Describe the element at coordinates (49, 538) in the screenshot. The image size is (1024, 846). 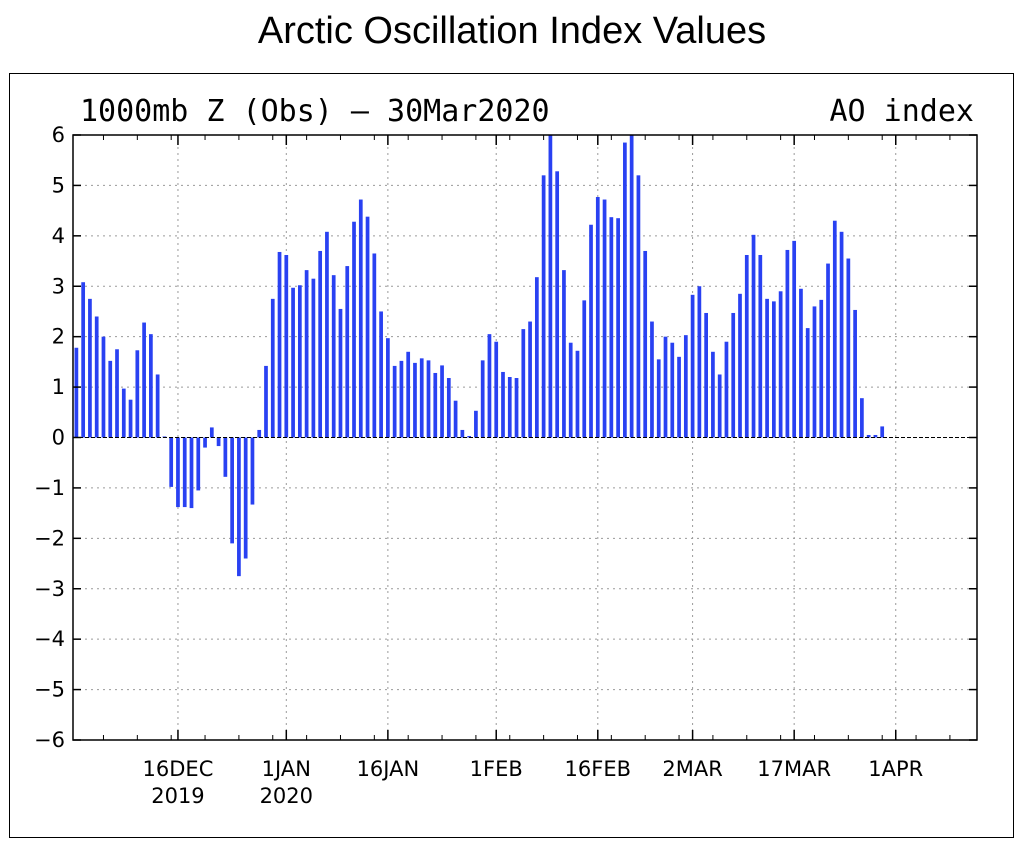
I see `y-tick-label: −2` at that location.